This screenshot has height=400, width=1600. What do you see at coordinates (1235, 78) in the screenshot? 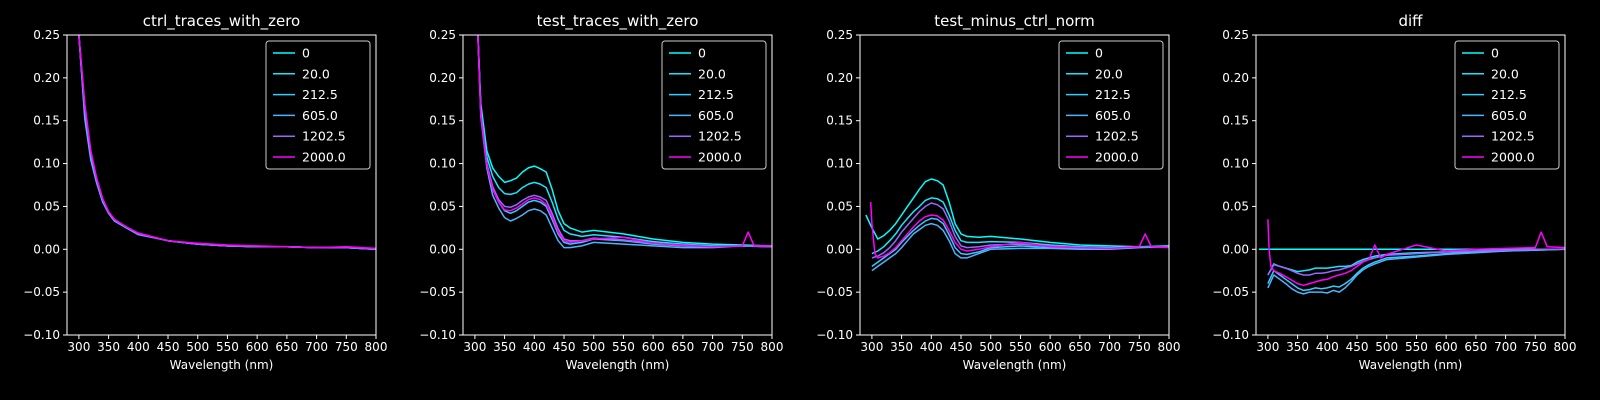
I see `y-tick-label: 0.20` at bounding box center [1235, 78].